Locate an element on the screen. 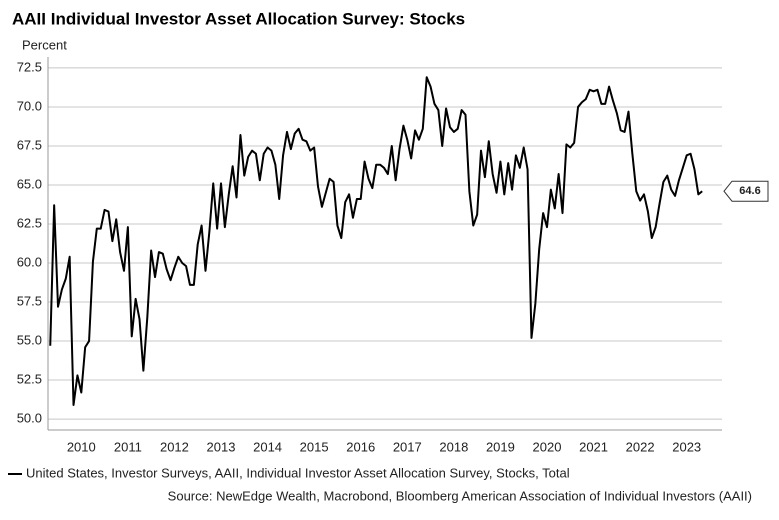  y-tick-label: 65.0 is located at coordinates (29, 183).